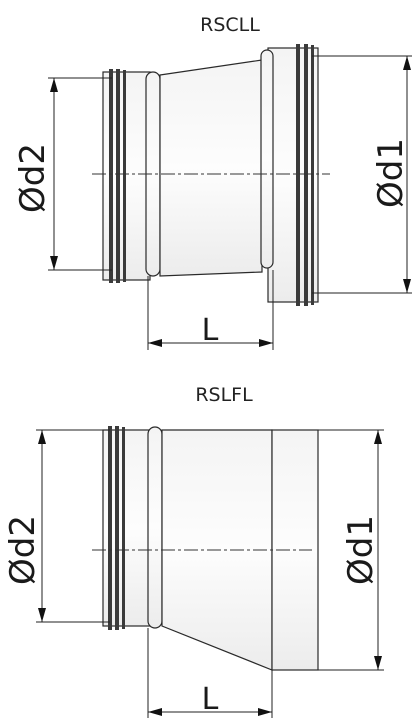 The height and width of the screenshot is (719, 414). What do you see at coordinates (230, 25) in the screenshot?
I see `figure-title: RSCLL` at bounding box center [230, 25].